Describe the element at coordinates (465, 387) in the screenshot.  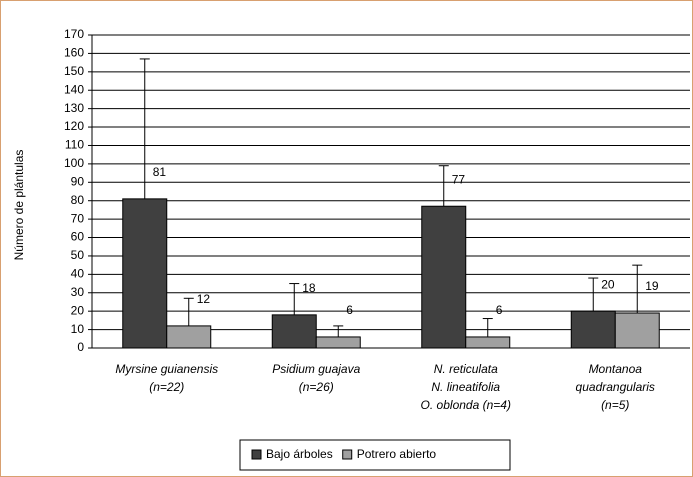
I see `x-tick-label: N. lineatifolia` at that location.